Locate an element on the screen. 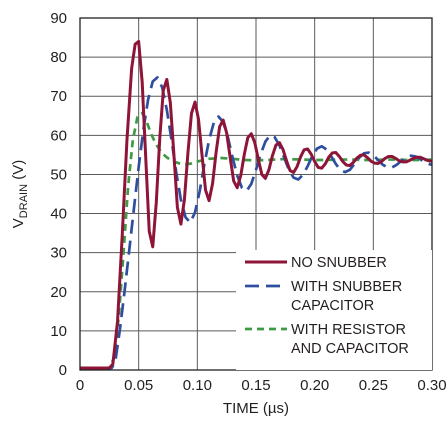 The height and width of the screenshot is (424, 448). x-tick-label: 0.10 is located at coordinates (197, 385).